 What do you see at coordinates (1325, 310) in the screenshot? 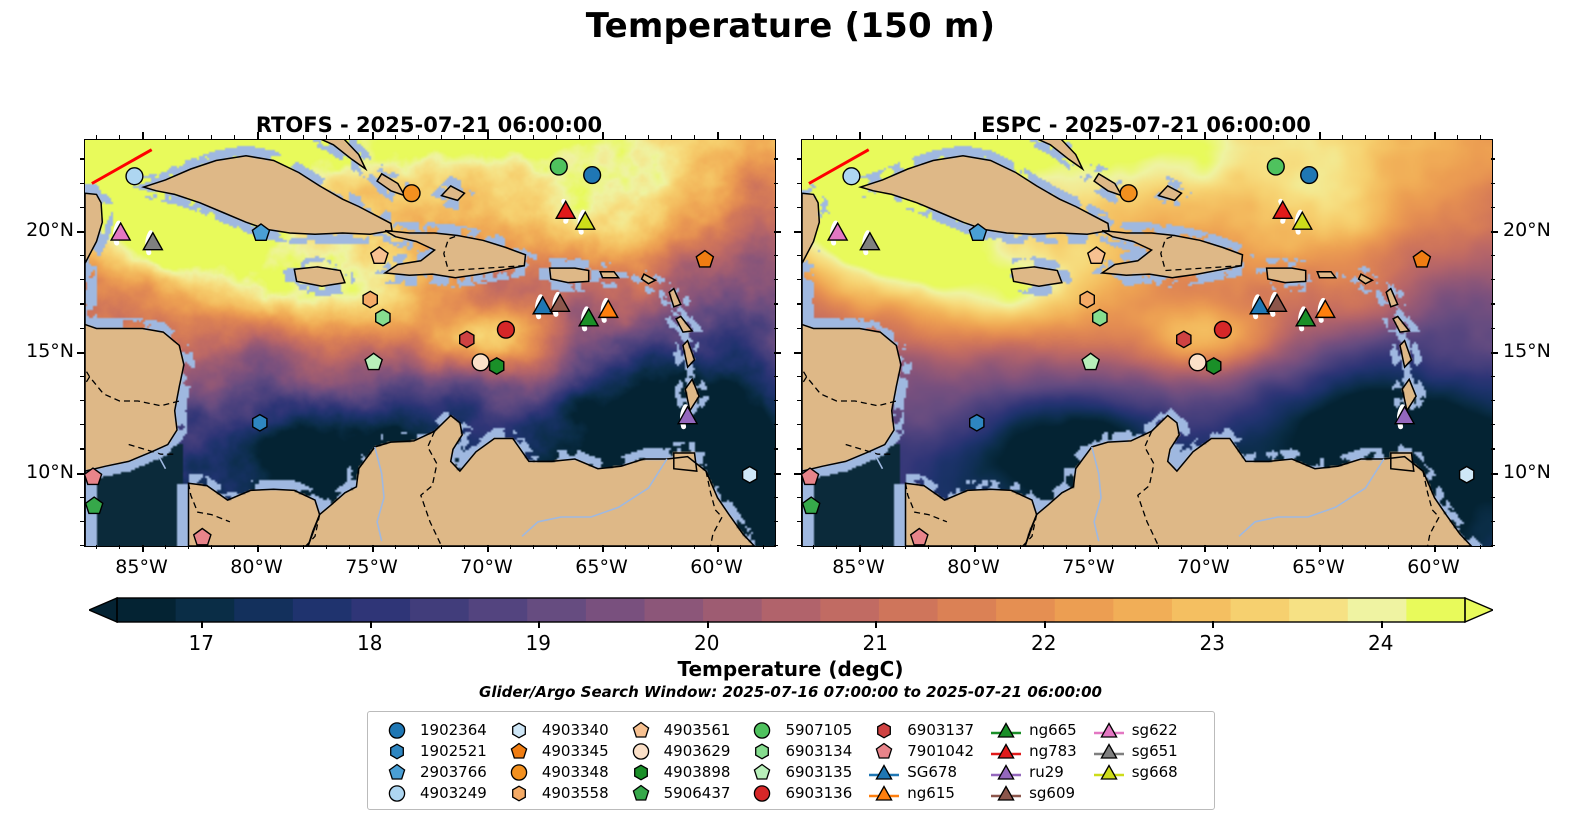
I see `marker-ng615` at bounding box center [1325, 310].